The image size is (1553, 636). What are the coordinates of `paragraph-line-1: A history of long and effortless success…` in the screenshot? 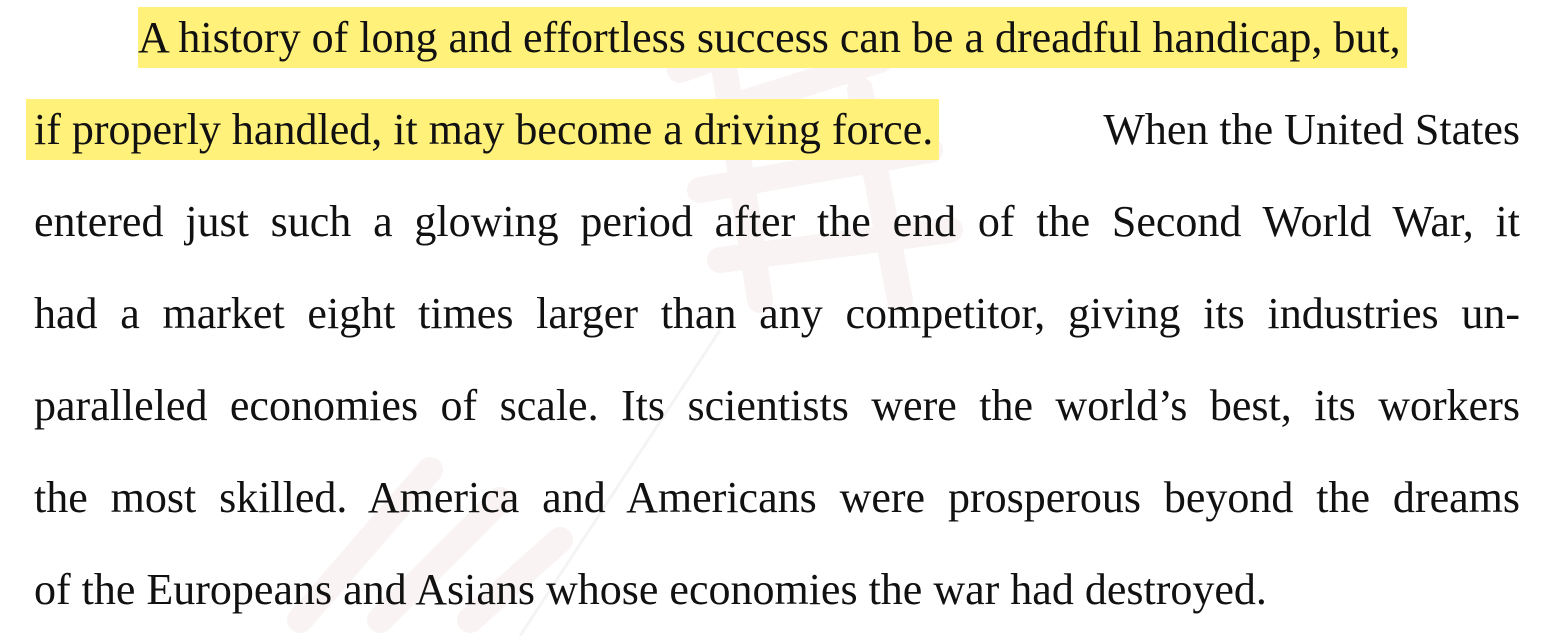 It's located at (772, 38).